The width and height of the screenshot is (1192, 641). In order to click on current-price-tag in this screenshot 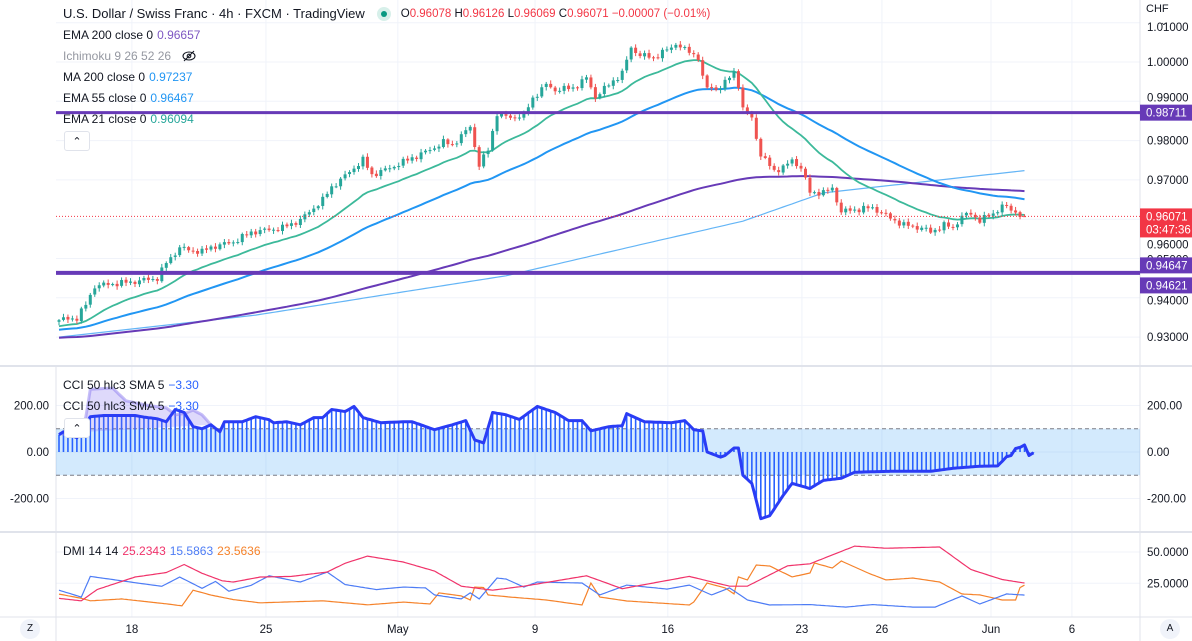, I will do `click(1166, 223)`.